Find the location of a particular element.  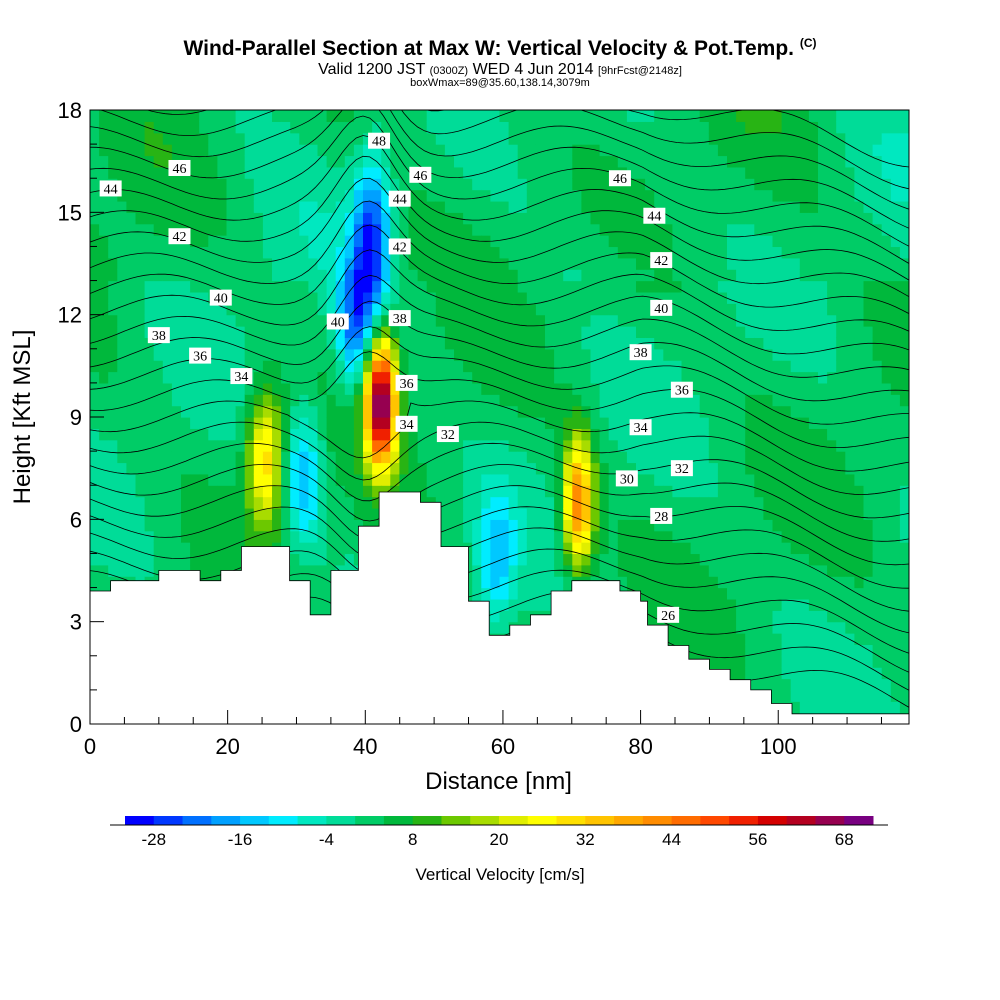

theta-label-text: 48 is located at coordinates (379, 142).